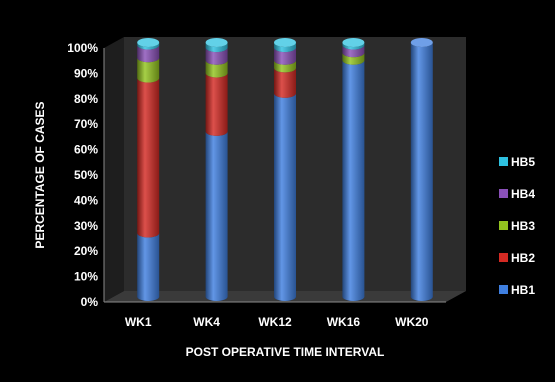 The image size is (555, 382). I want to click on bar-segment-hb5-wk1, so click(148, 46).